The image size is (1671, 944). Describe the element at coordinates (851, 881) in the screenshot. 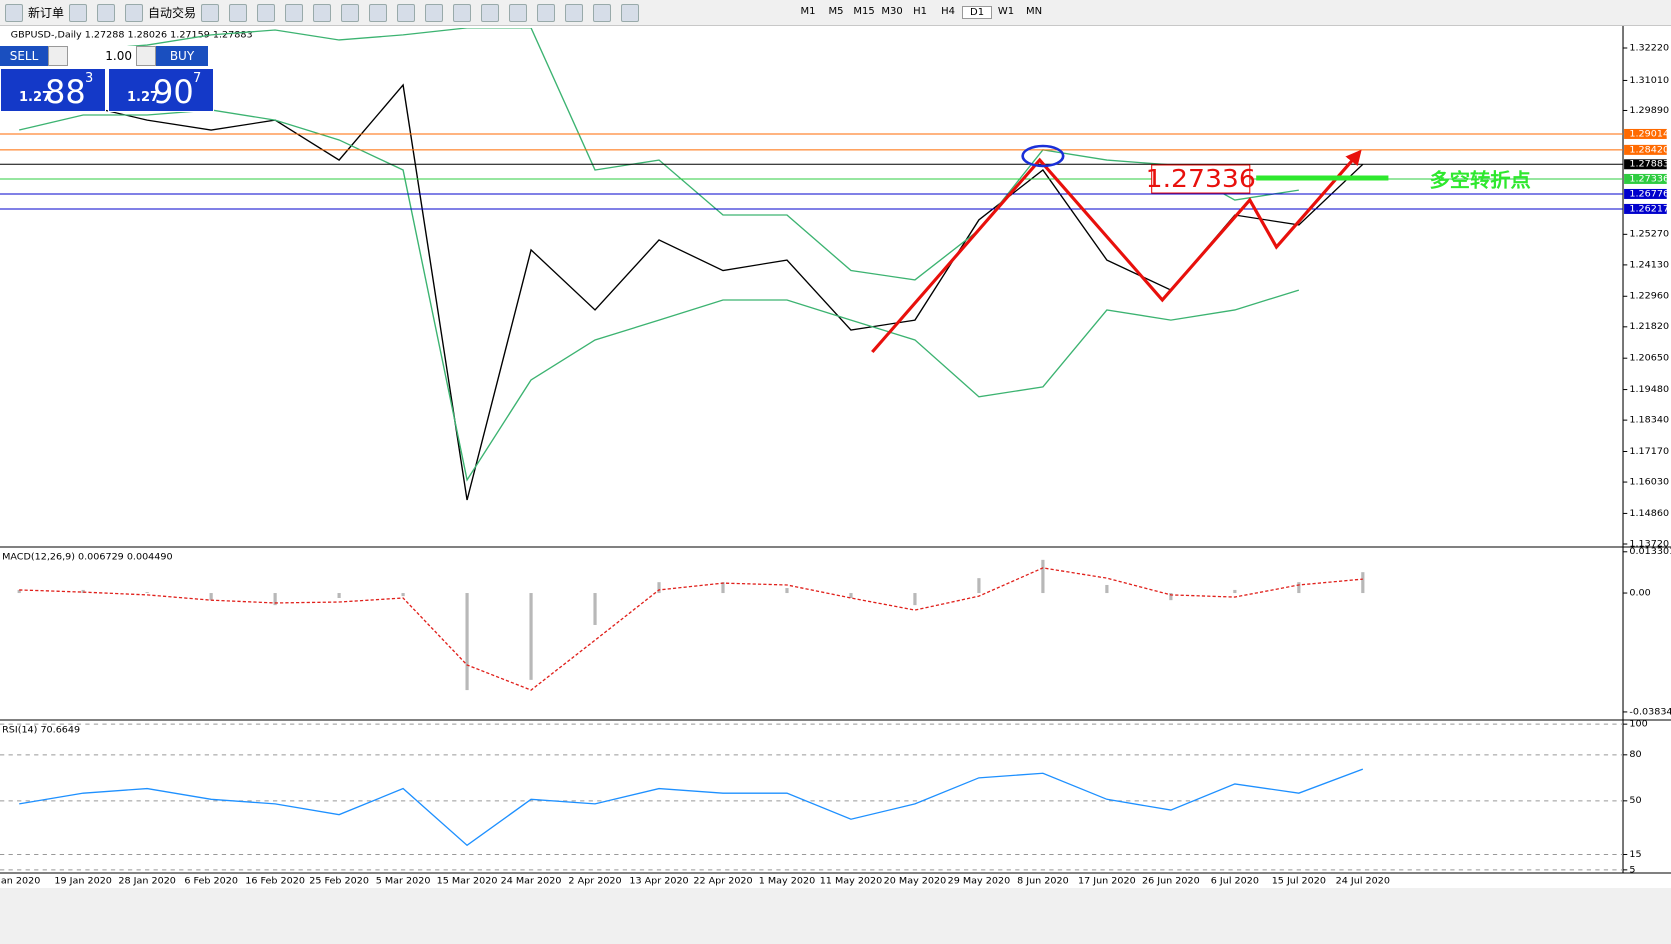

I see `x-tick-label: 11 May 2020` at that location.